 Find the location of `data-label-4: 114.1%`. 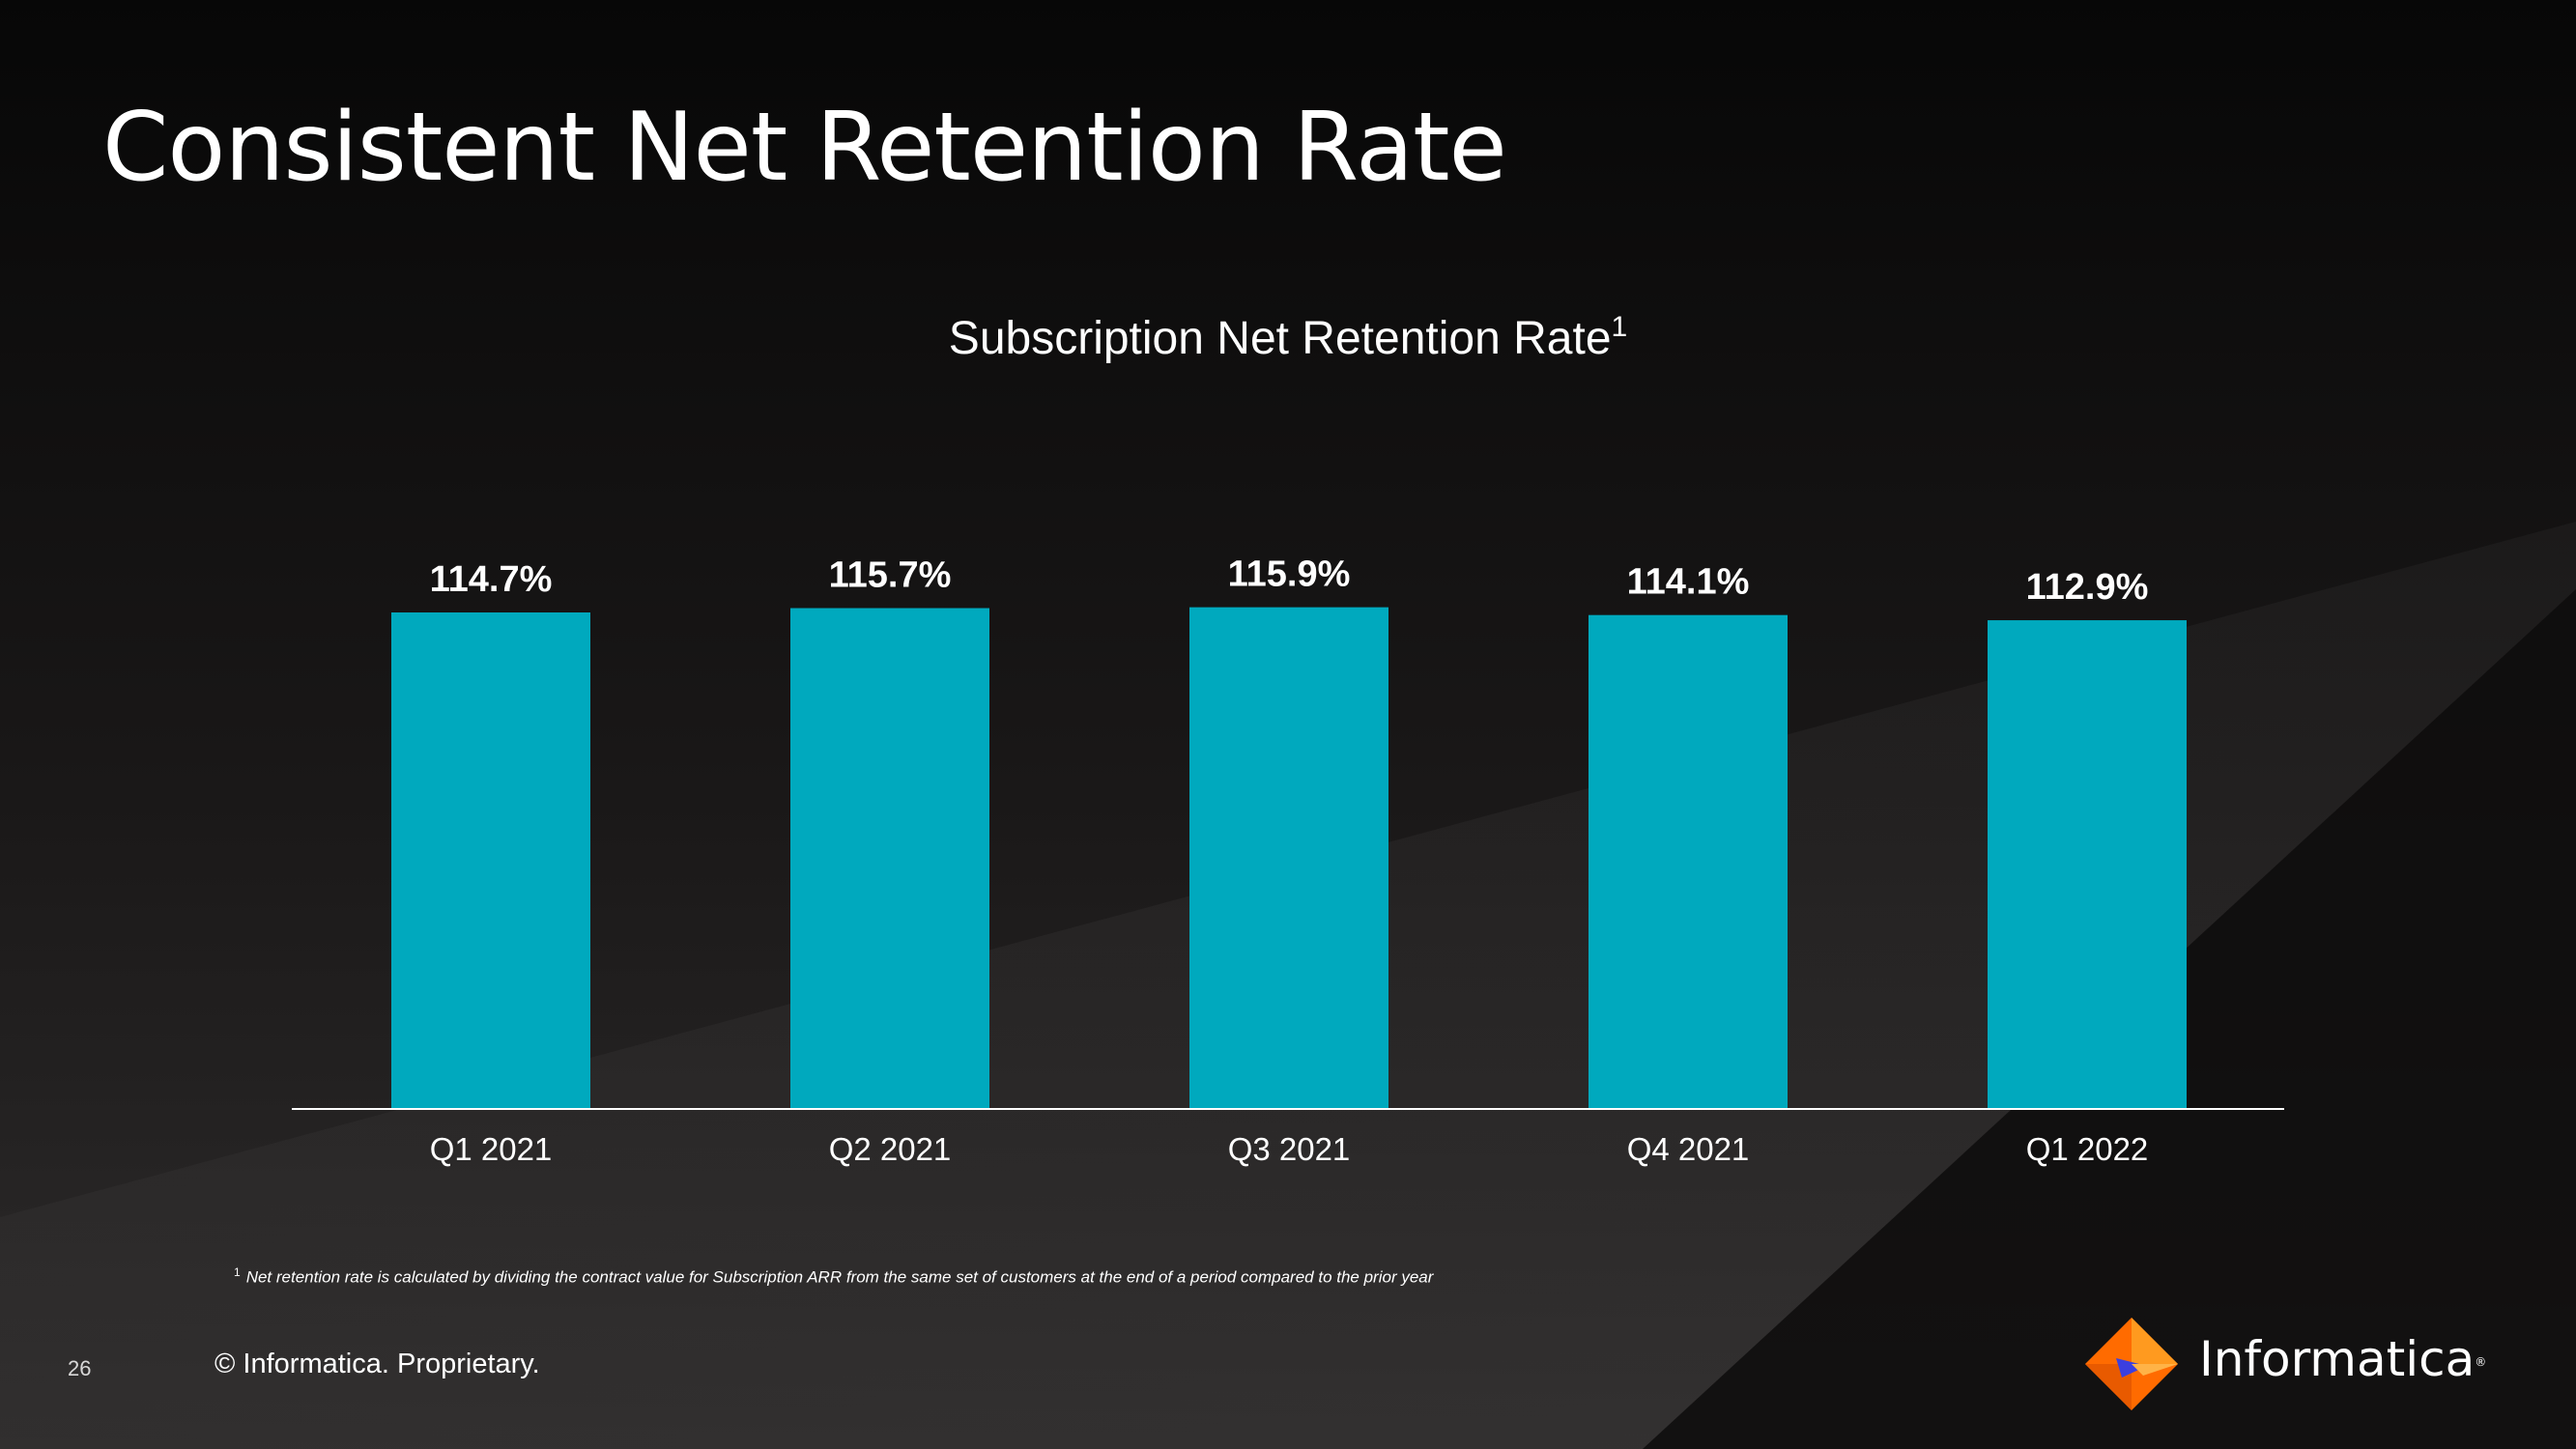

data-label-4: 114.1% is located at coordinates (1689, 582).